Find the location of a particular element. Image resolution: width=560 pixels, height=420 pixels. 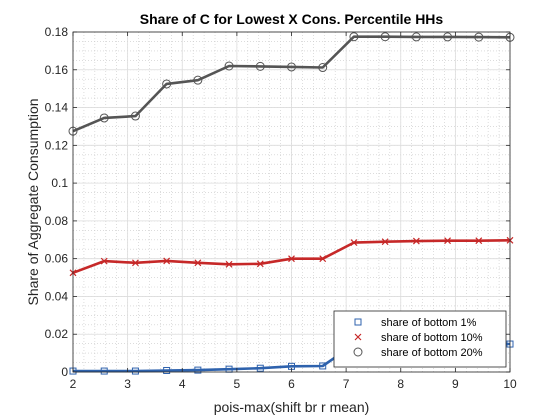

x-tick-label: 4 is located at coordinates (182, 384).